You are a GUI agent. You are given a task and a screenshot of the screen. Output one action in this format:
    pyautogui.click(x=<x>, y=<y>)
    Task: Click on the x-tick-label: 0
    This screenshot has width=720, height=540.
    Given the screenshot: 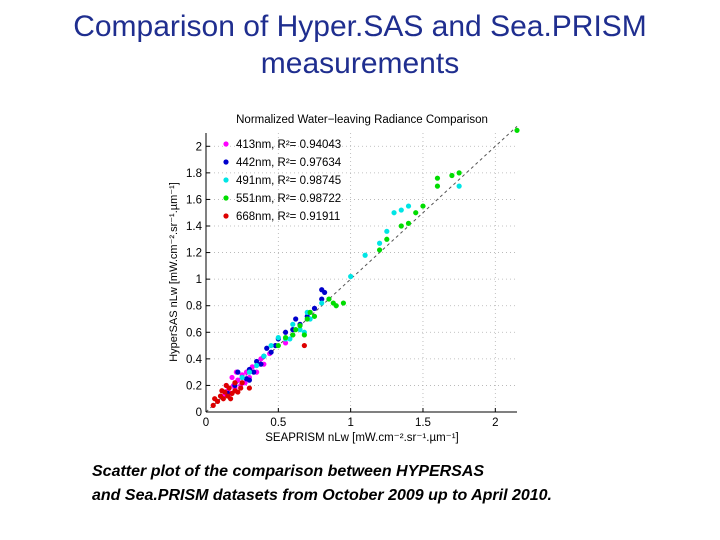 What is the action you would take?
    pyautogui.click(x=206, y=423)
    